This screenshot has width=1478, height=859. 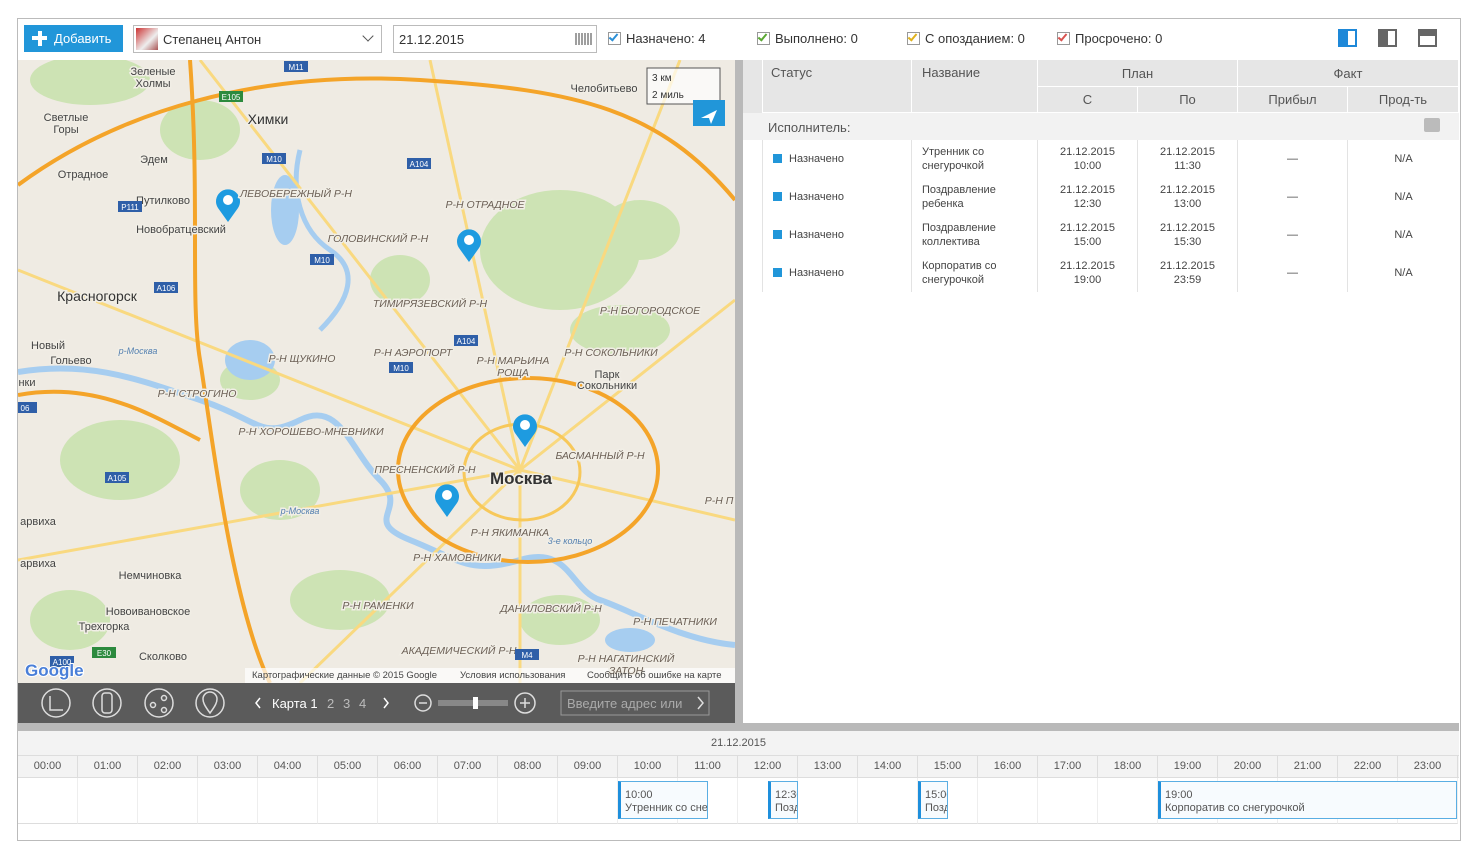 What do you see at coordinates (786, 795) in the screenshot?
I see `event-time: 12:30` at bounding box center [786, 795].